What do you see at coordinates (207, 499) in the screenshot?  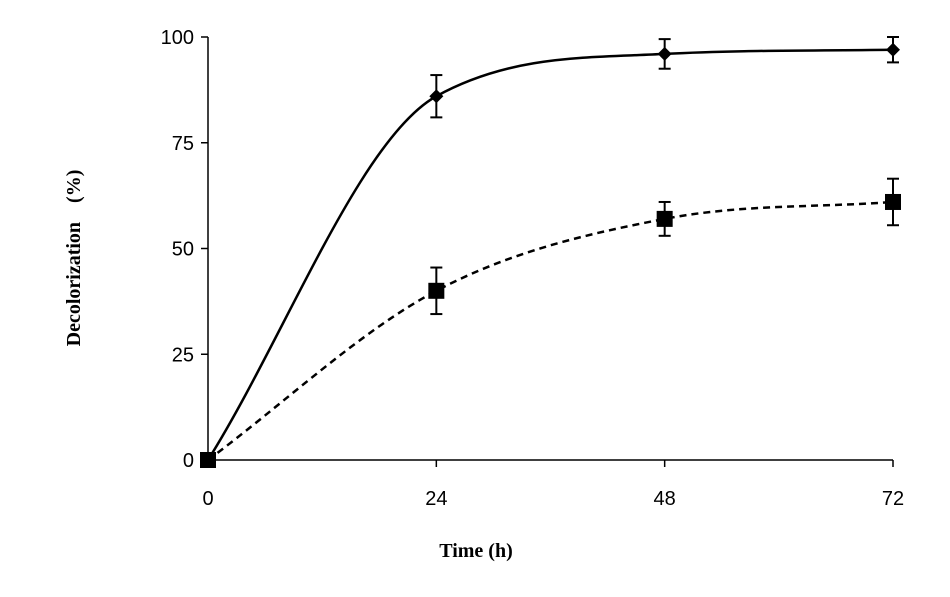 I see `x-tick-label: 0` at bounding box center [207, 499].